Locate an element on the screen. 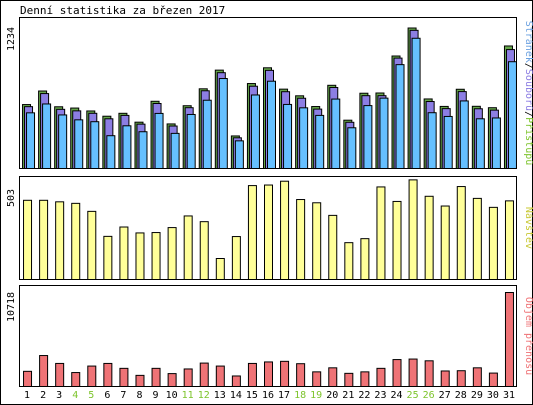 The image size is (533, 405). legend-hits: Stránek/Souborů/Přístupů is located at coordinates (528, 93).